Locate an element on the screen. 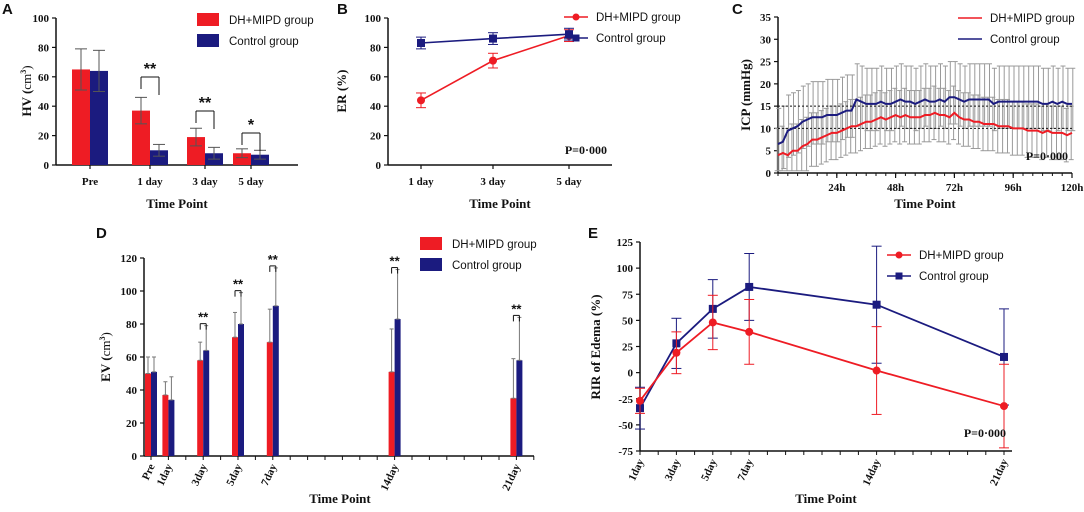 The image size is (1084, 512). b-xtick-label: 3 day is located at coordinates (493, 182).